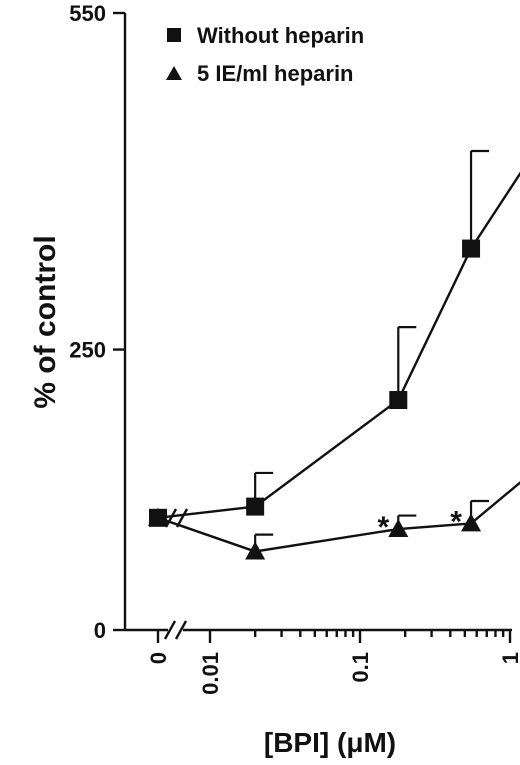 The image size is (520, 765). I want to click on legend: Without heparin 5 IE/ml heparin, so click(265, 54).